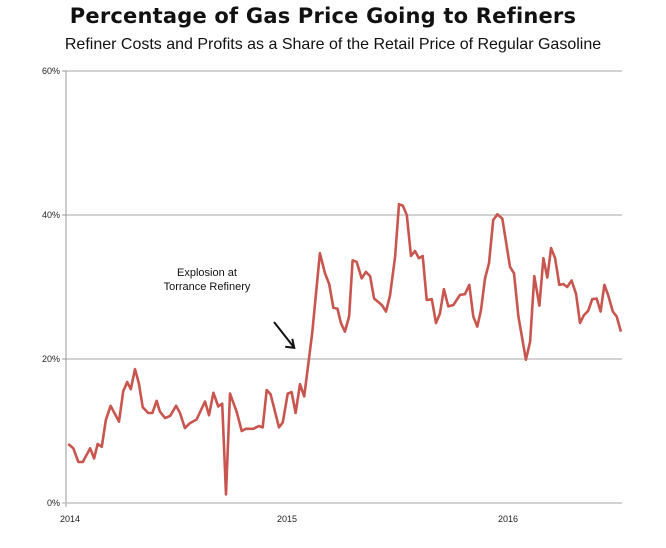 Image resolution: width=666 pixels, height=548 pixels. Describe the element at coordinates (70, 519) in the screenshot. I see `x-tick-label: 2014` at that location.